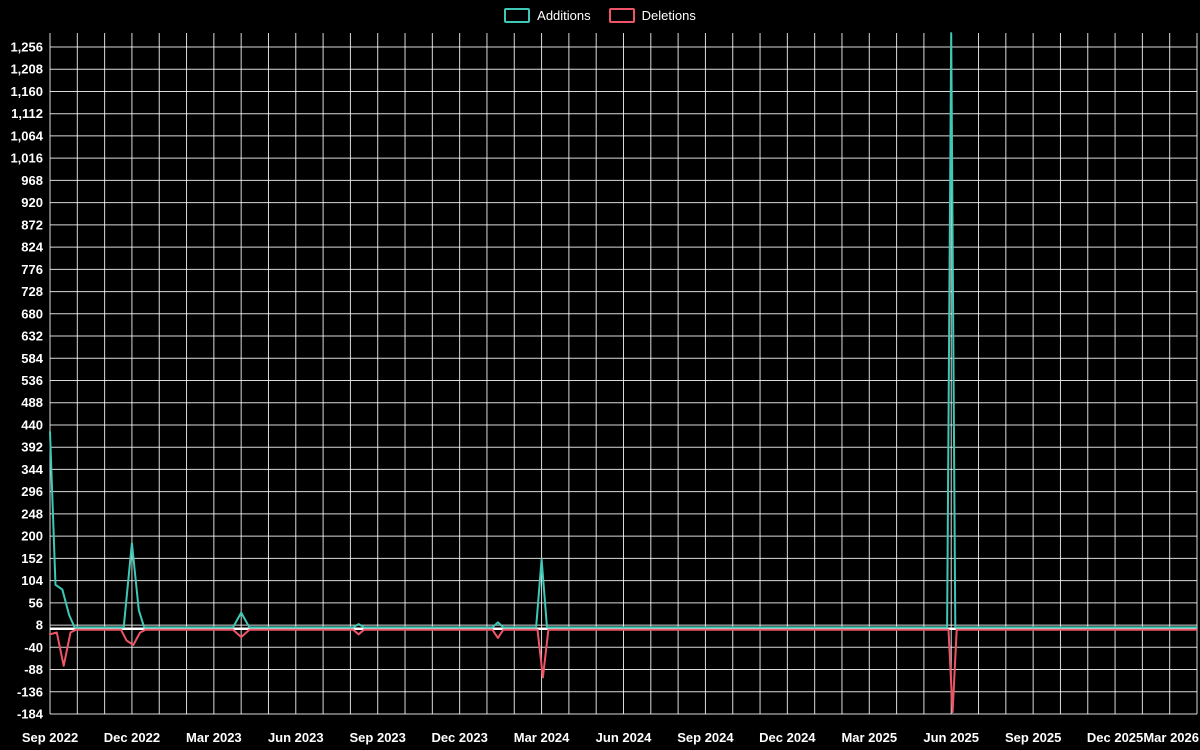  I want to click on y-tick-label: 1,208, so click(26, 69).